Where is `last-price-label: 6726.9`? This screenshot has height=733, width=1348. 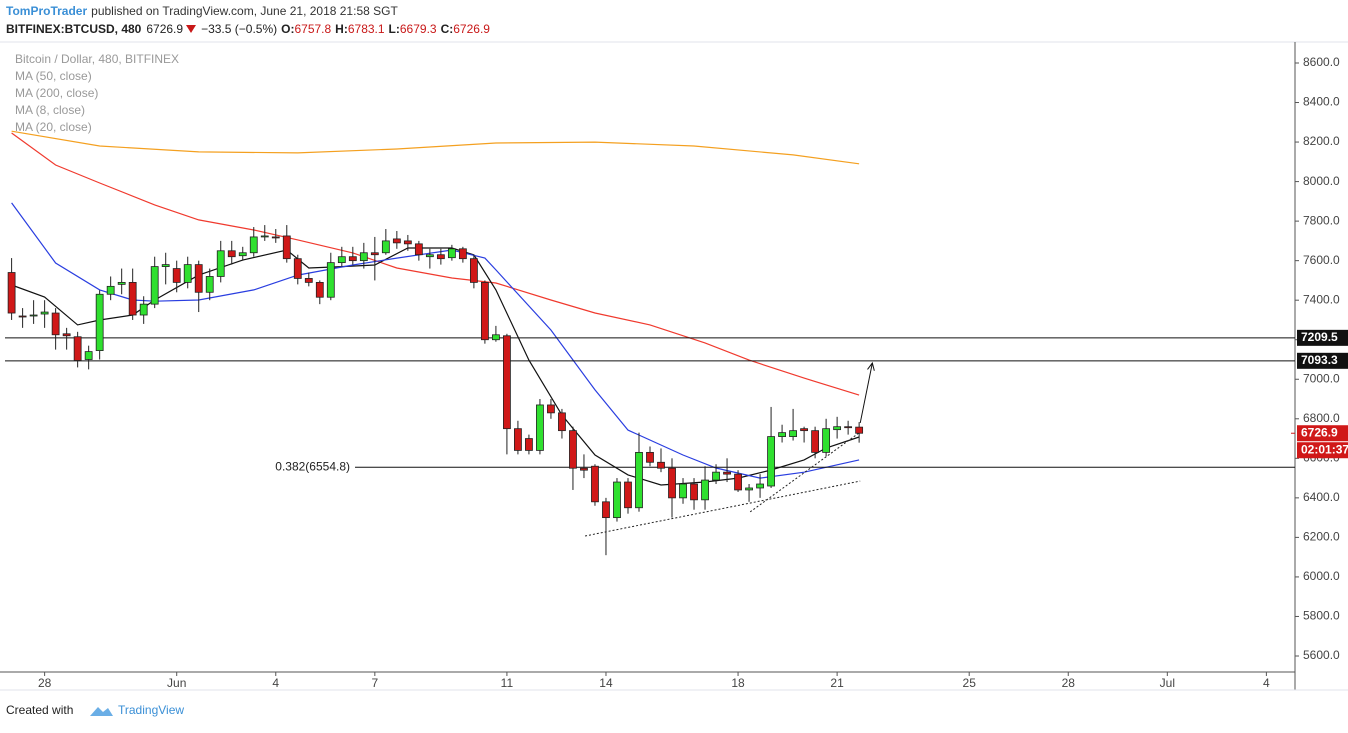 last-price-label: 6726.9 is located at coordinates (1319, 432).